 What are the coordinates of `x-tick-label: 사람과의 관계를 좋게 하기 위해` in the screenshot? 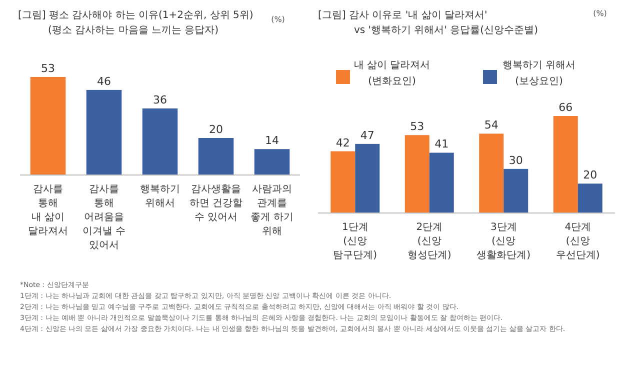 It's located at (272, 210).